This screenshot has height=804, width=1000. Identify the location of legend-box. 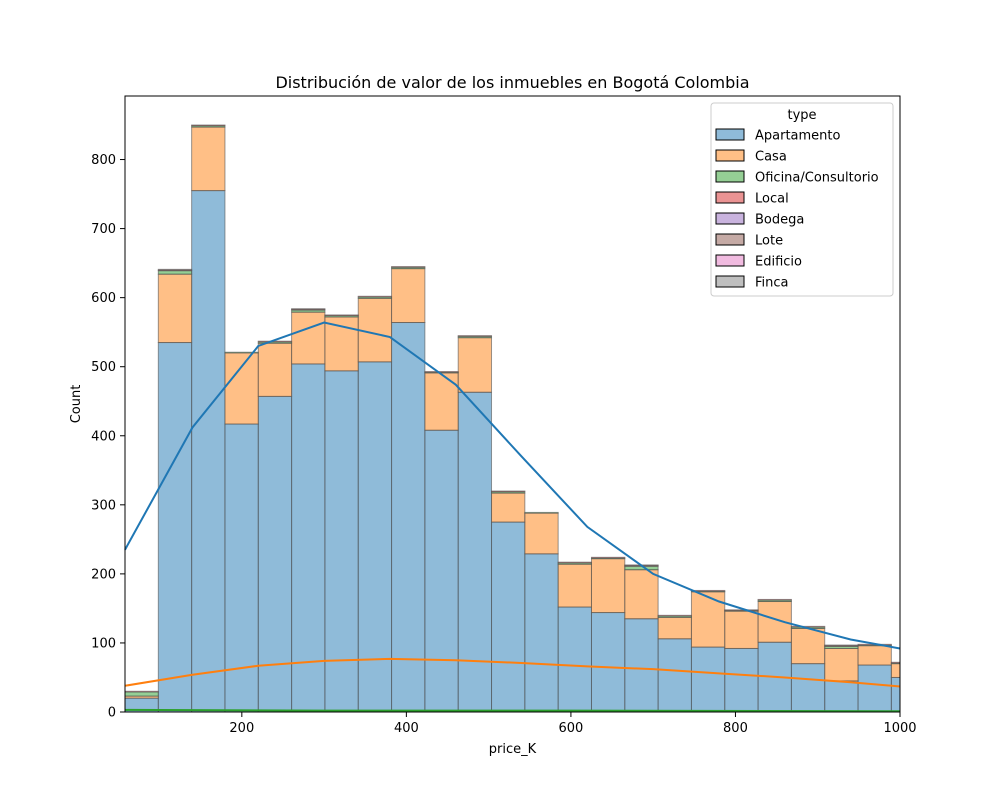
(802, 199).